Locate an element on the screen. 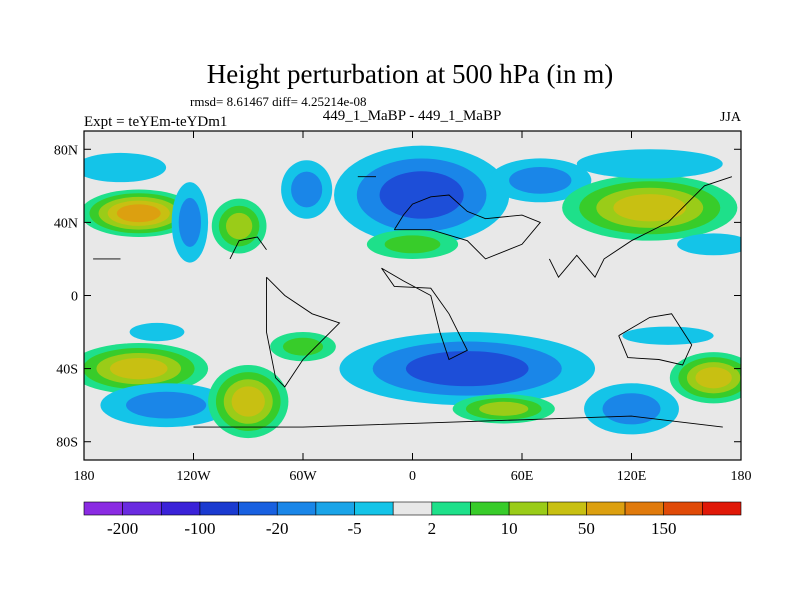 The width and height of the screenshot is (800, 600). experiment-label: Expt = teYEm-teYDm1 is located at coordinates (155, 122).